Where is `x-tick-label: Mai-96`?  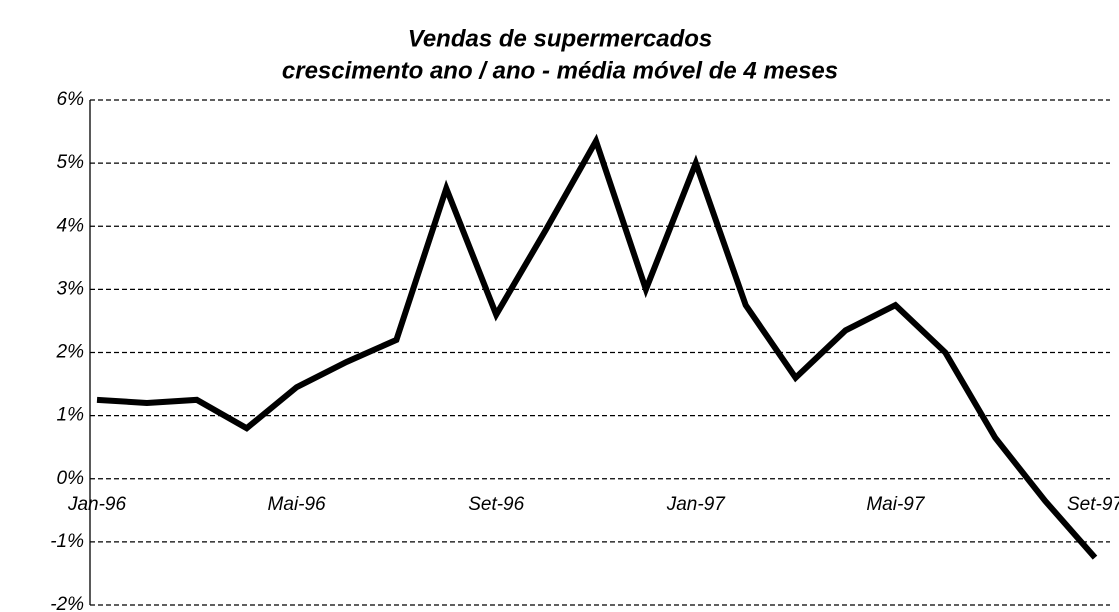
x-tick-label: Mai-96 is located at coordinates (297, 504).